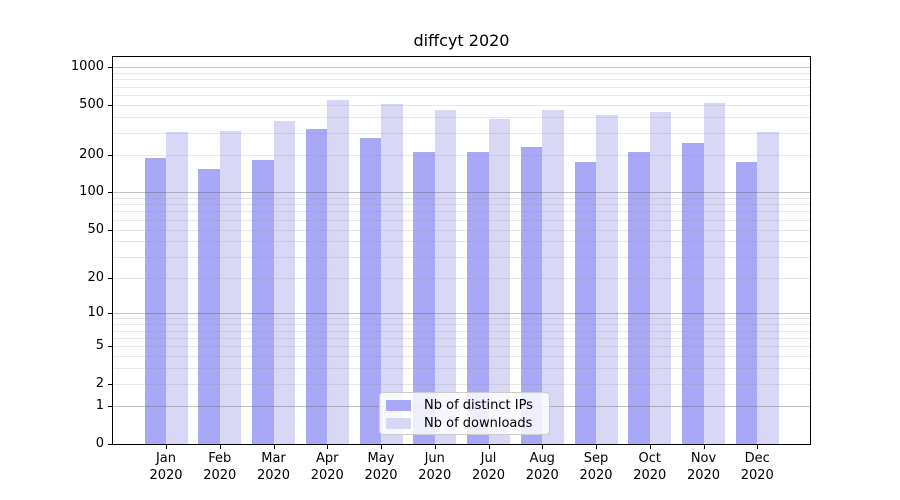  I want to click on x-tick-label-apr: Apr 2020, so click(327, 467).